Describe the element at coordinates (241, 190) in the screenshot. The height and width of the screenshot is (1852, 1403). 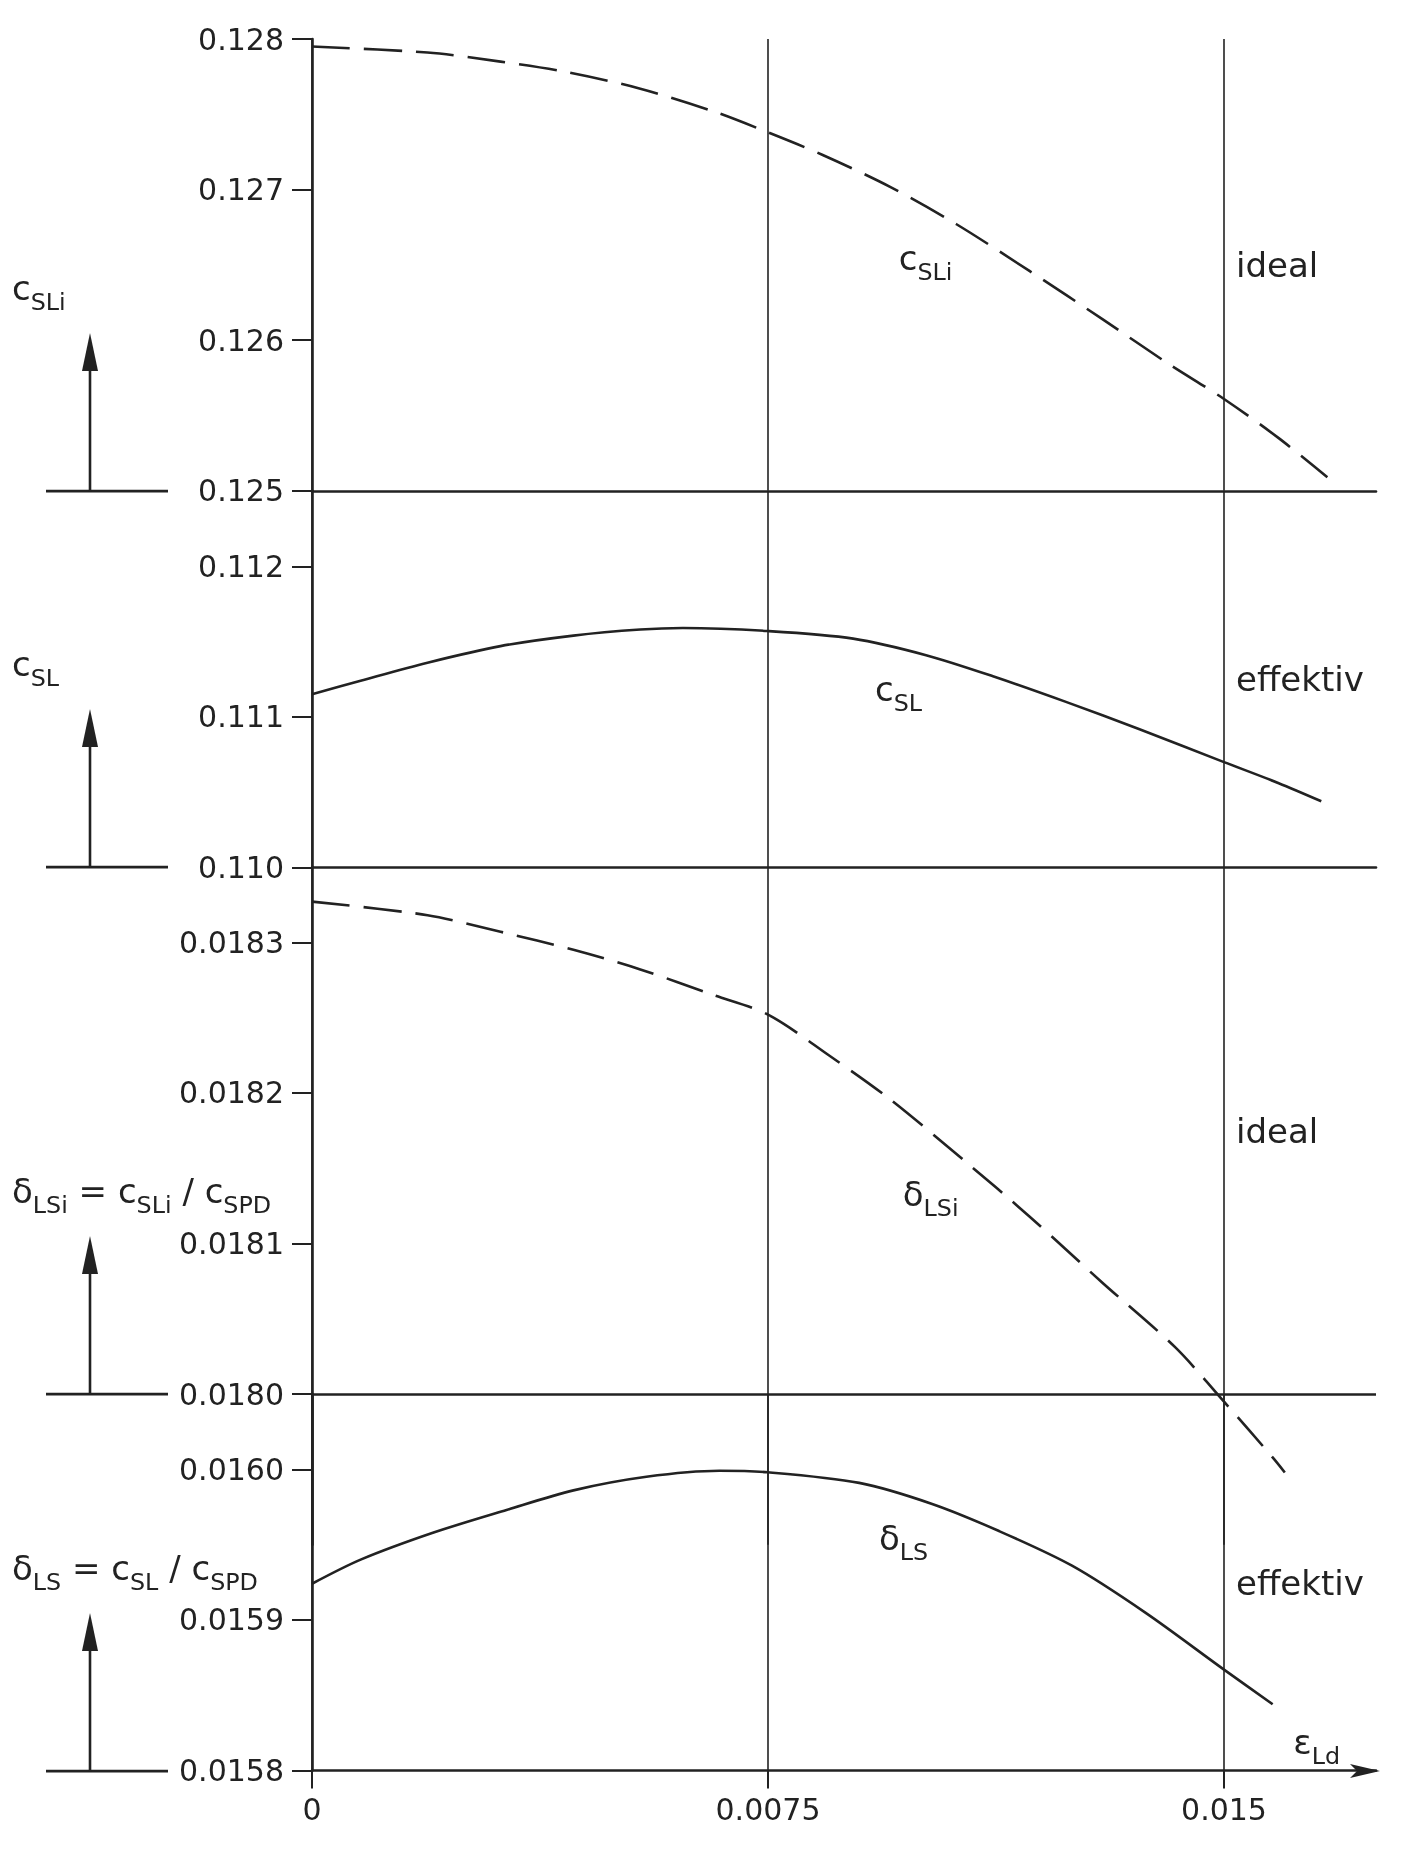
I see `y-tick-label: 0.127` at that location.